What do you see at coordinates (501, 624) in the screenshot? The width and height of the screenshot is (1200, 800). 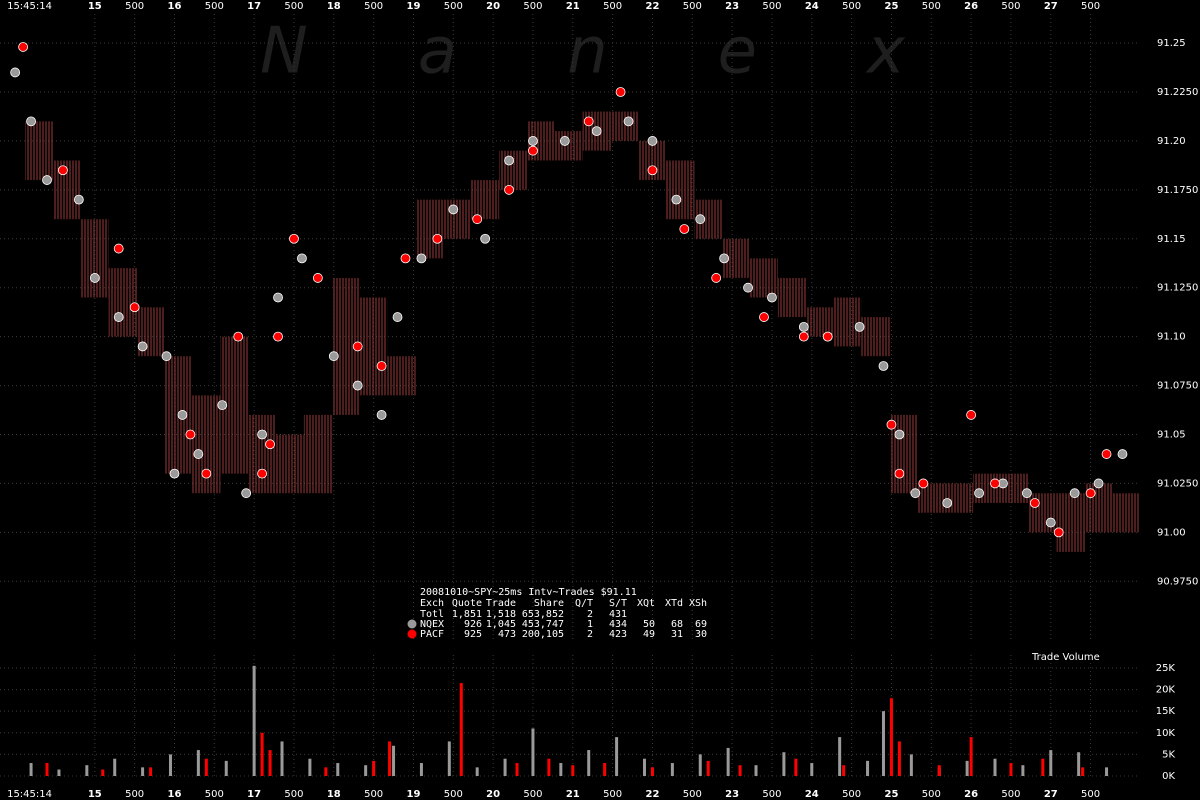 I see `table-cell: 1,045` at bounding box center [501, 624].